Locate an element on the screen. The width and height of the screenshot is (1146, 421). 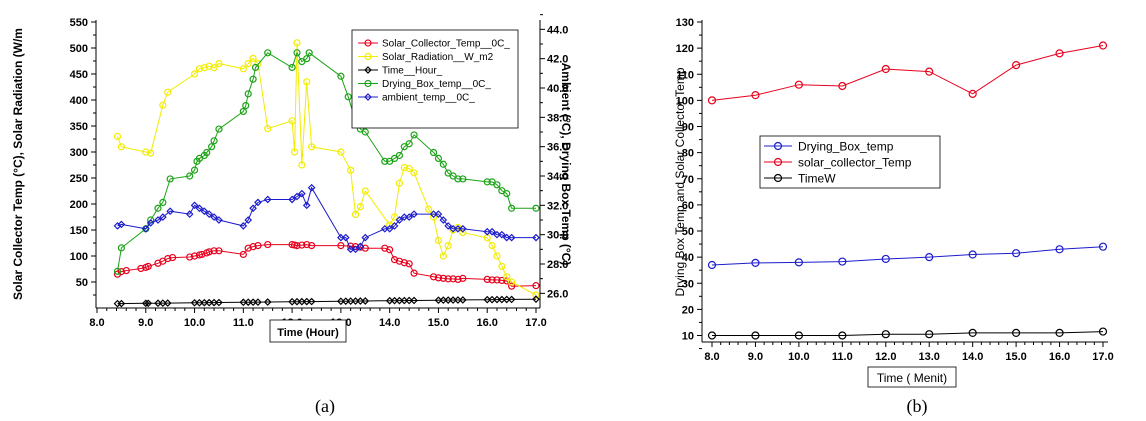
chart-b-y-tick-label: 70 is located at coordinates (688, 180).